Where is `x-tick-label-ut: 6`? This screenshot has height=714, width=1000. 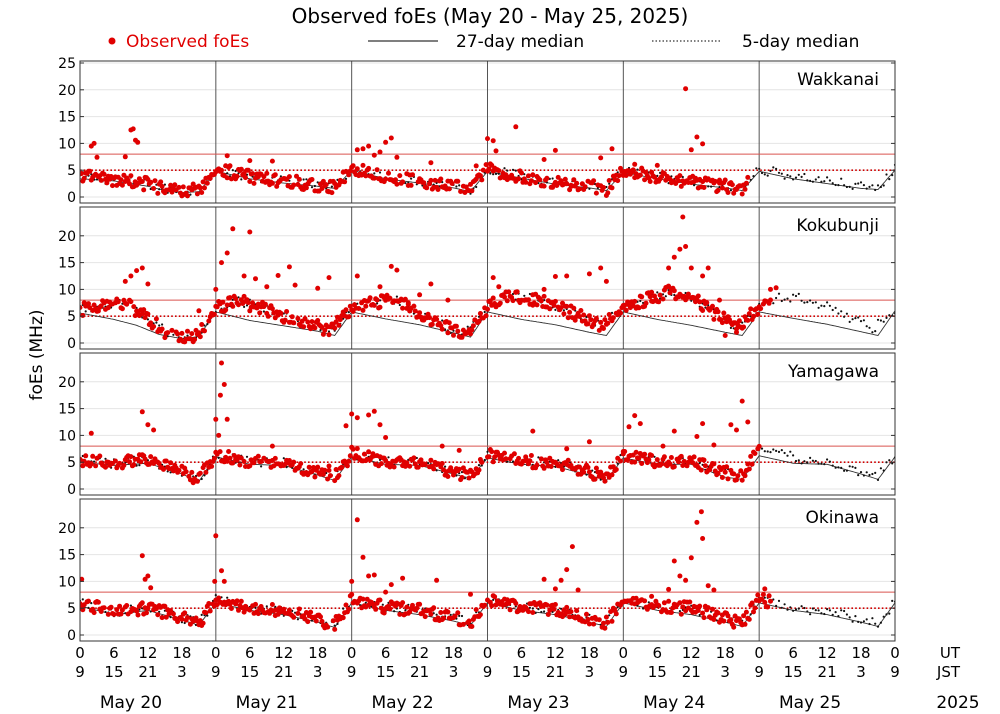 x-tick-label-ut: 6 is located at coordinates (658, 653).